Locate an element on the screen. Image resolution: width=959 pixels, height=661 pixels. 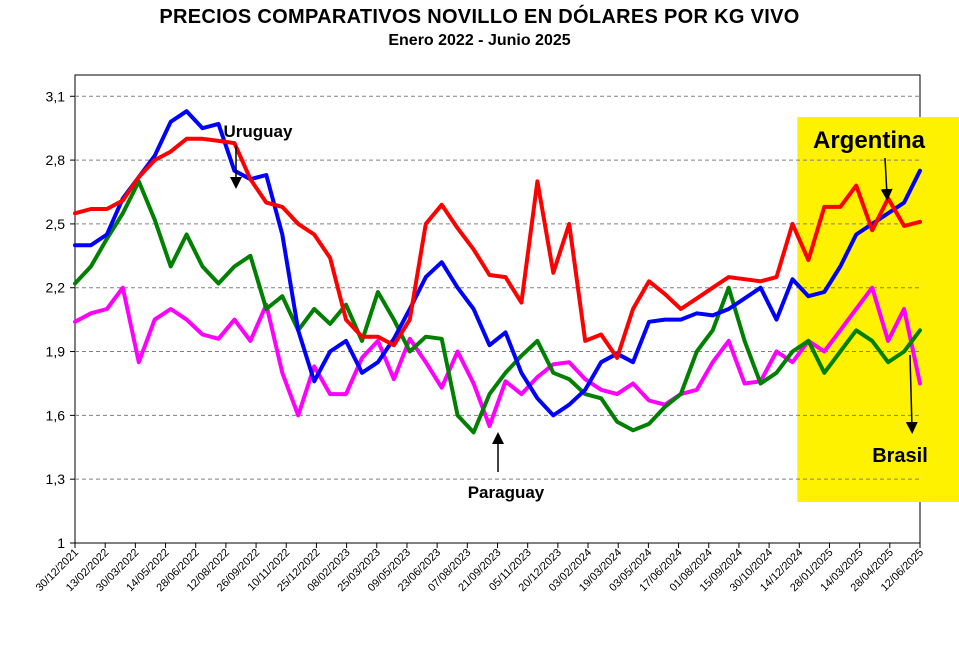
y-tick-label: 3,1 is located at coordinates (56, 96).